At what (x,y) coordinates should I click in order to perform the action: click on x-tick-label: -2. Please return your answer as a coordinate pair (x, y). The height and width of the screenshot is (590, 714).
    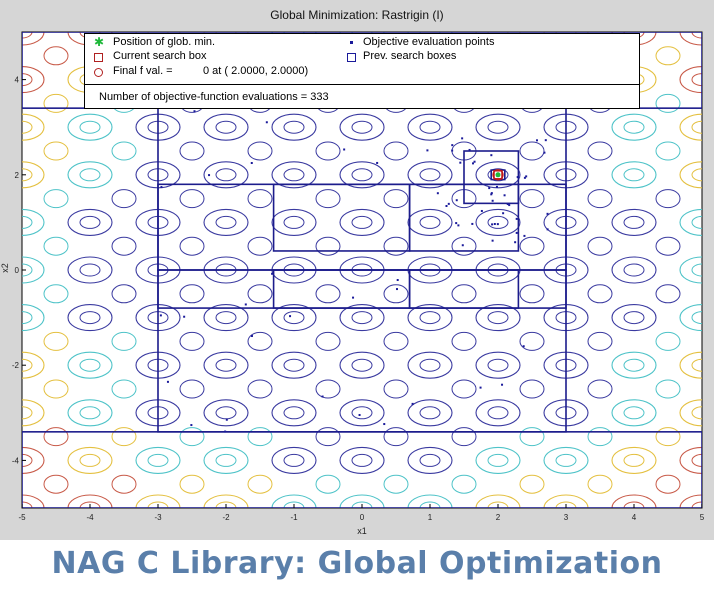
    Looking at the image, I should click on (226, 517).